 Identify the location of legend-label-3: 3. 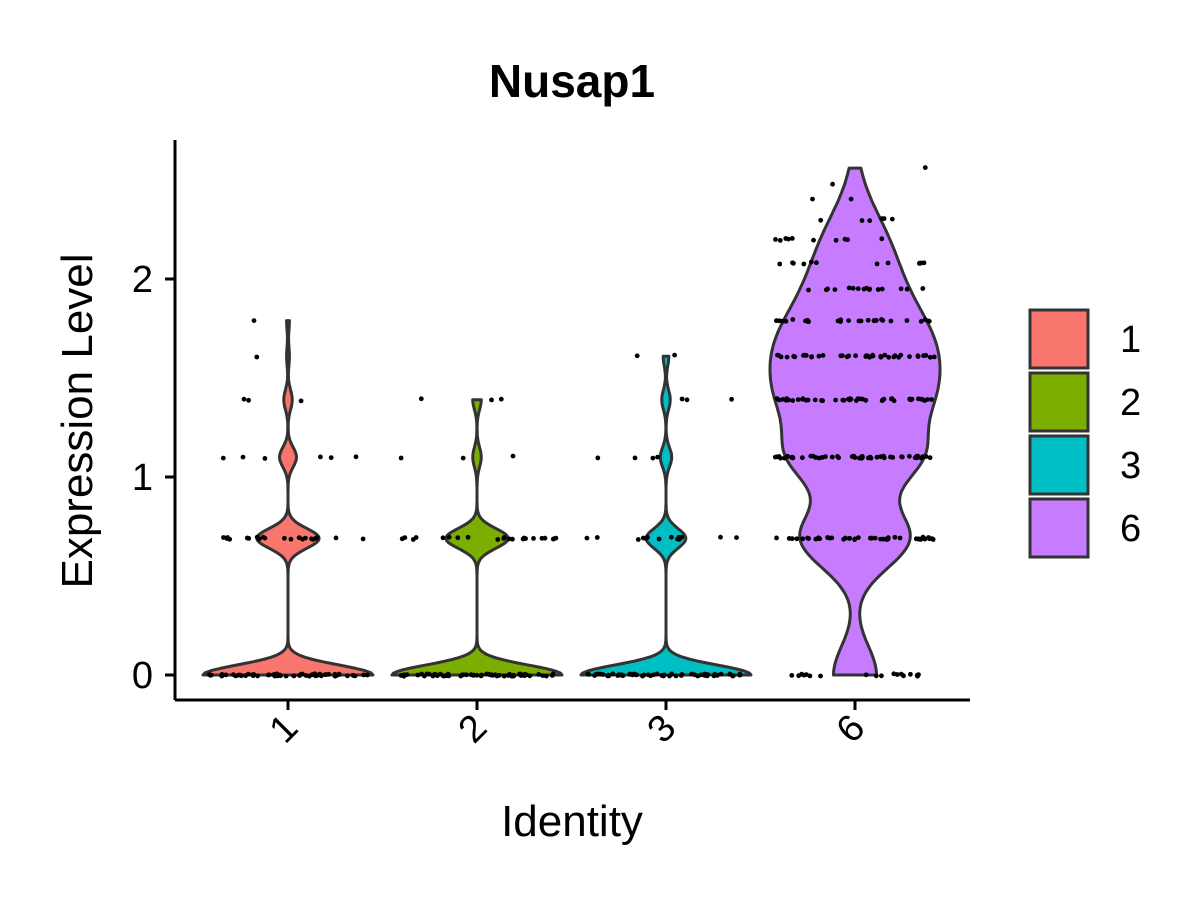
(1130, 466).